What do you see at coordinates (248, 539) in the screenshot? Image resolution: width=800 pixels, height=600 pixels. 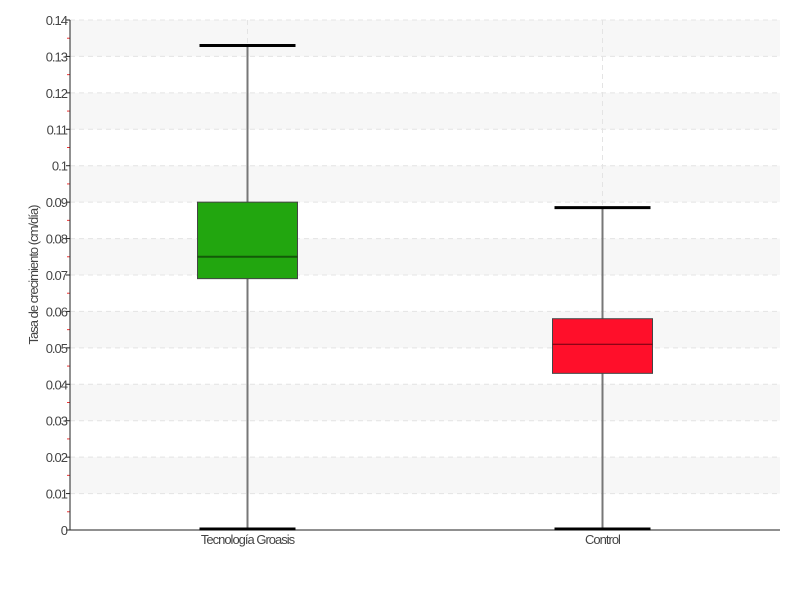 I see `x-tick-label: Tecnología Groasis` at bounding box center [248, 539].